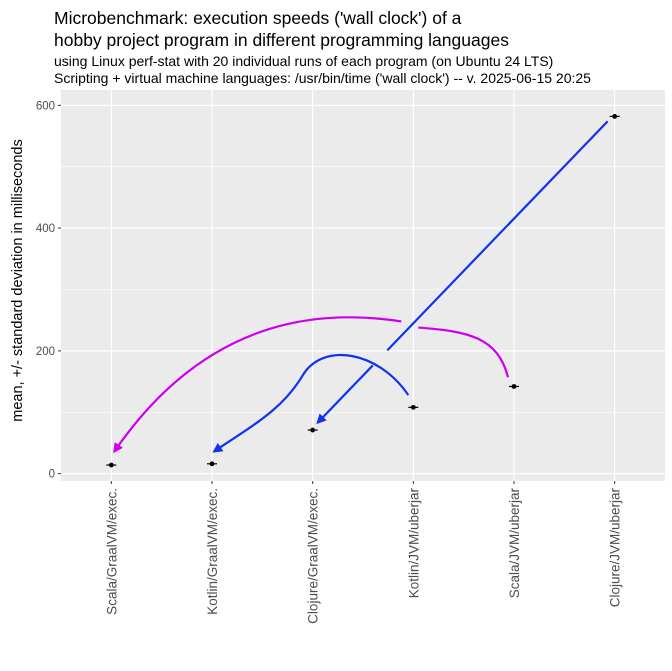 Image resolution: width=672 pixels, height=671 pixels. Describe the element at coordinates (497, 236) in the screenshot. I see `blue-straight-arrow-segment` at that location.